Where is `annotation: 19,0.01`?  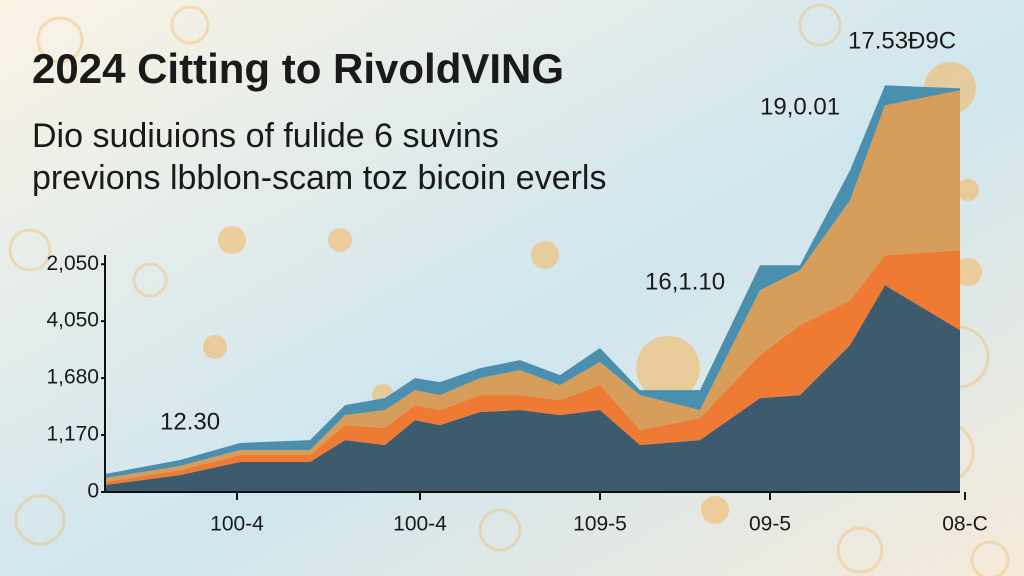 annotation: 19,0.01 is located at coordinates (800, 106).